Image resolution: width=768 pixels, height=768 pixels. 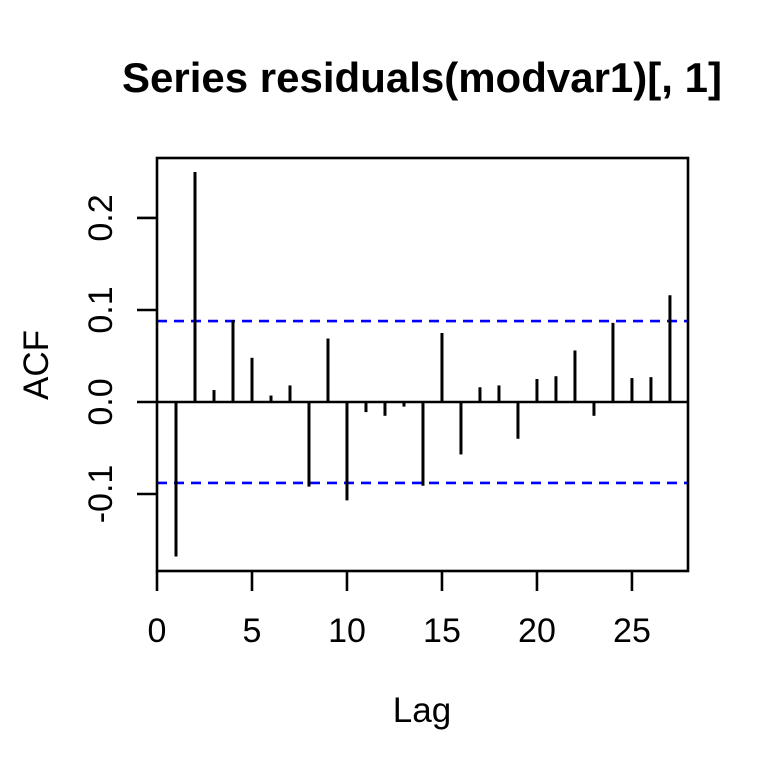 I want to click on x-axis-label: Lag, so click(x=422, y=710).